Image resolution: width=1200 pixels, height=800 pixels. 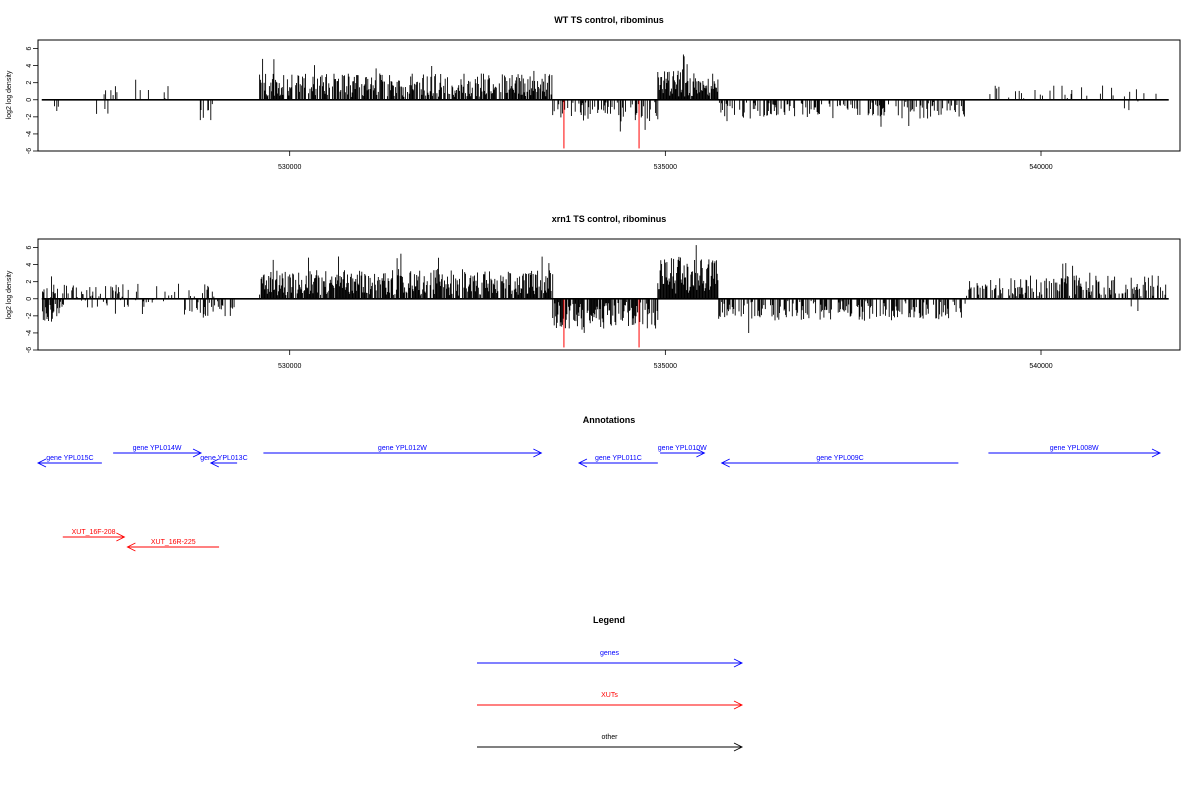 What do you see at coordinates (9, 94) in the screenshot?
I see `y-axis-label-wt: log2 log density` at bounding box center [9, 94].